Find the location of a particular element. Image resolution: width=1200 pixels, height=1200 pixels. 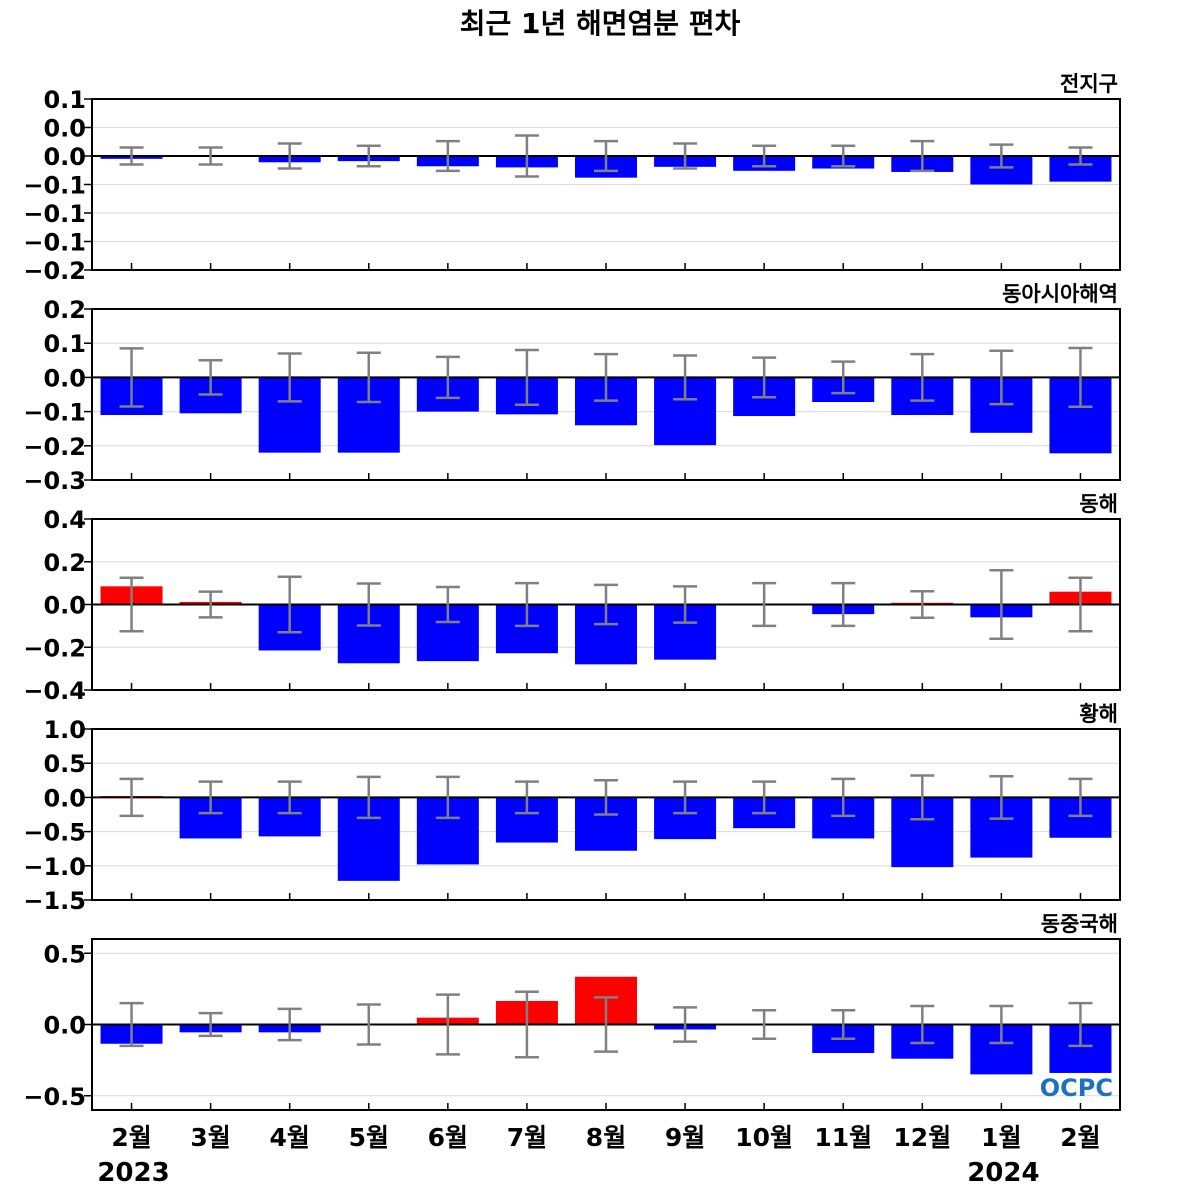

x-axis: 2월 3월 4월 5월 6월 7월 8월 9월 10월 11월 12월 1월 2월 2023 2024 is located at coordinates (598, 1155).